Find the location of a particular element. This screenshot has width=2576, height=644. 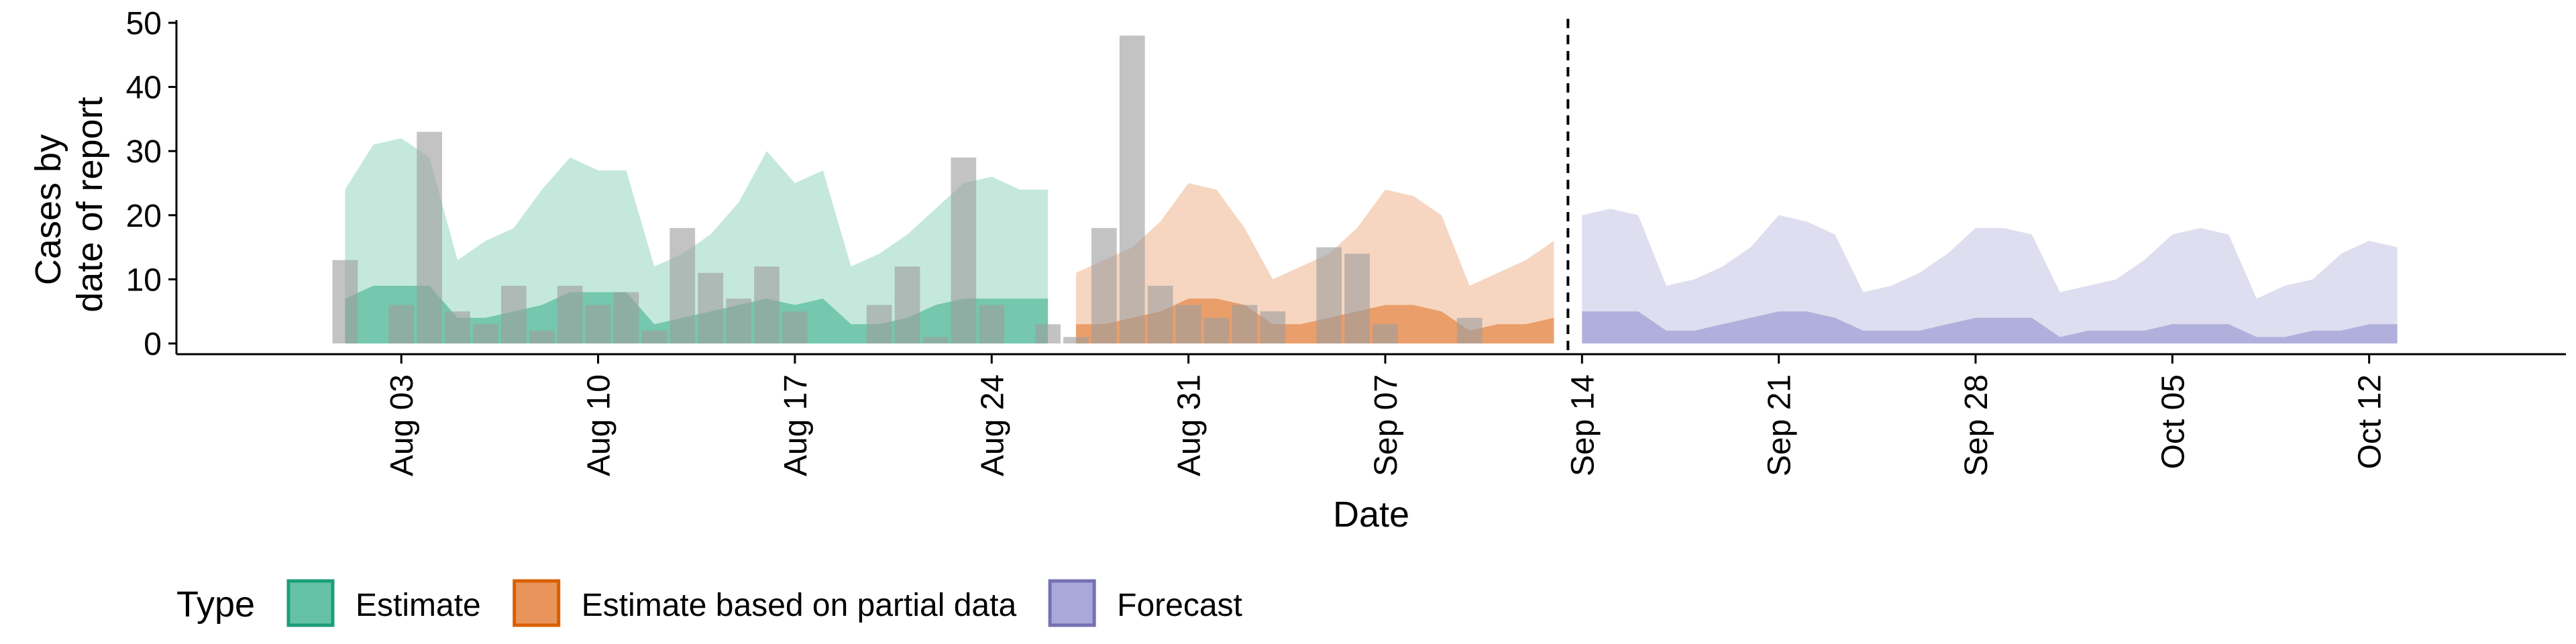

y-tick-label-50: 50 is located at coordinates (144, 24).